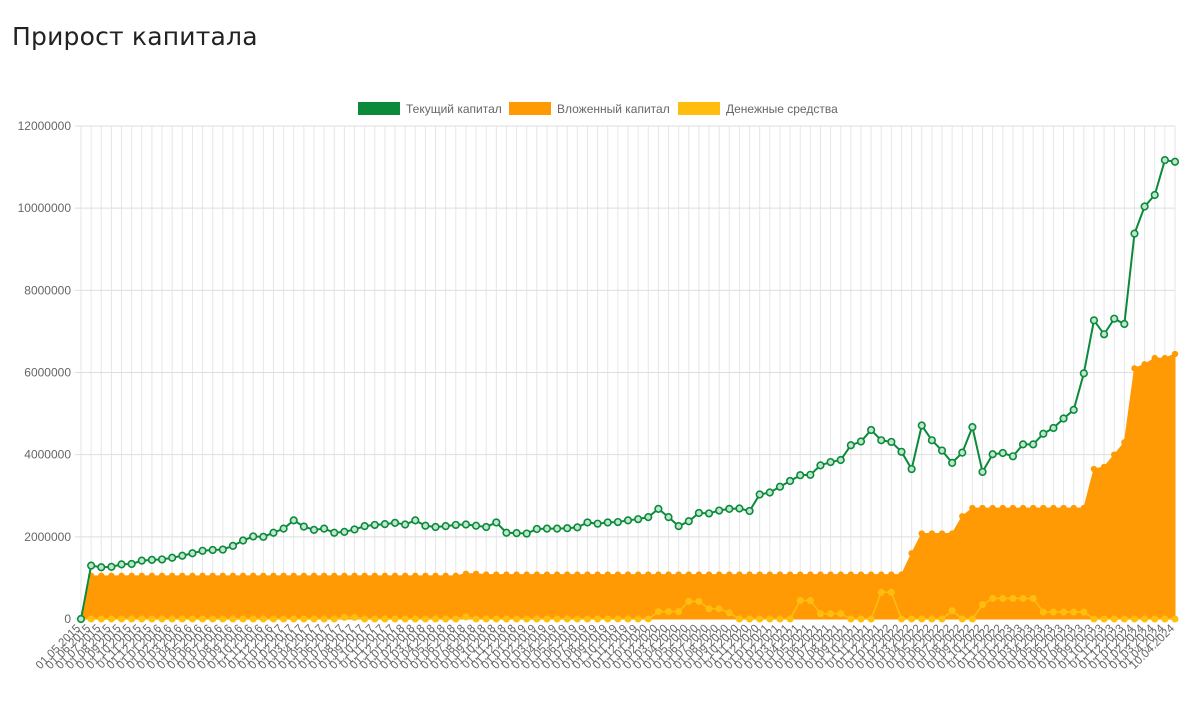 The height and width of the screenshot is (709, 1200). I want to click on y-tick-label: 2000000, so click(47, 537).